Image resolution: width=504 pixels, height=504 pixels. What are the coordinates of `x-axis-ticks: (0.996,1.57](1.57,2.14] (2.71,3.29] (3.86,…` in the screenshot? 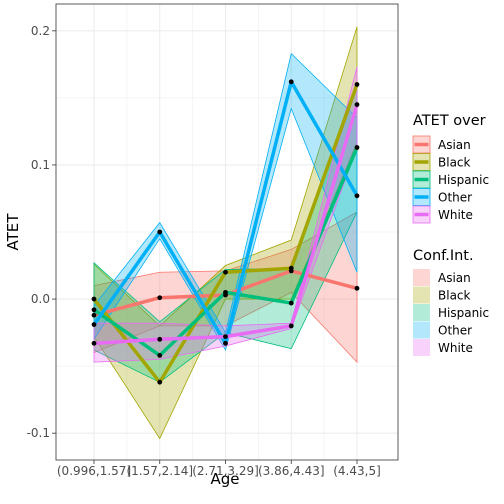 It's located at (219, 469).